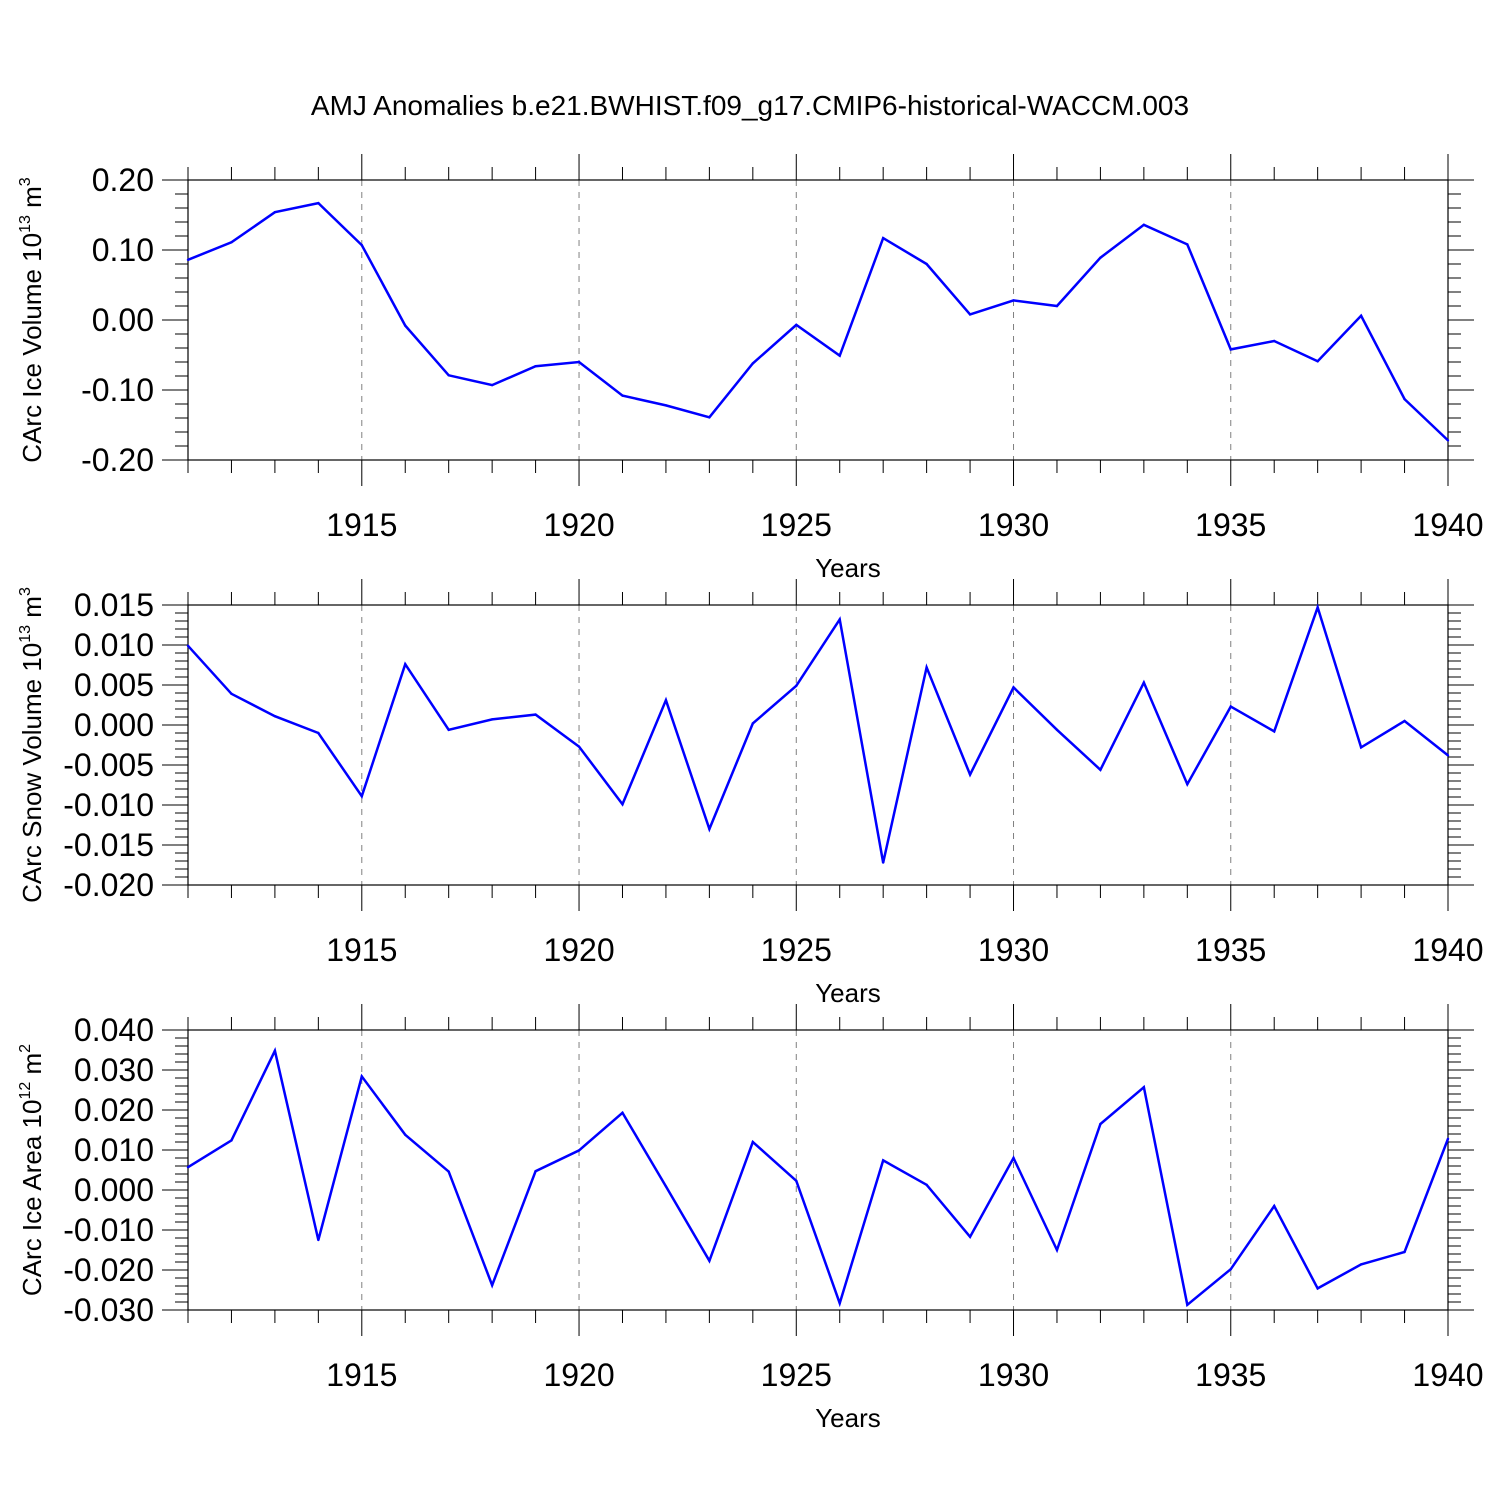  What do you see at coordinates (796, 1375) in the screenshot?
I see `chart-3-x-tick-label: 1925` at bounding box center [796, 1375].